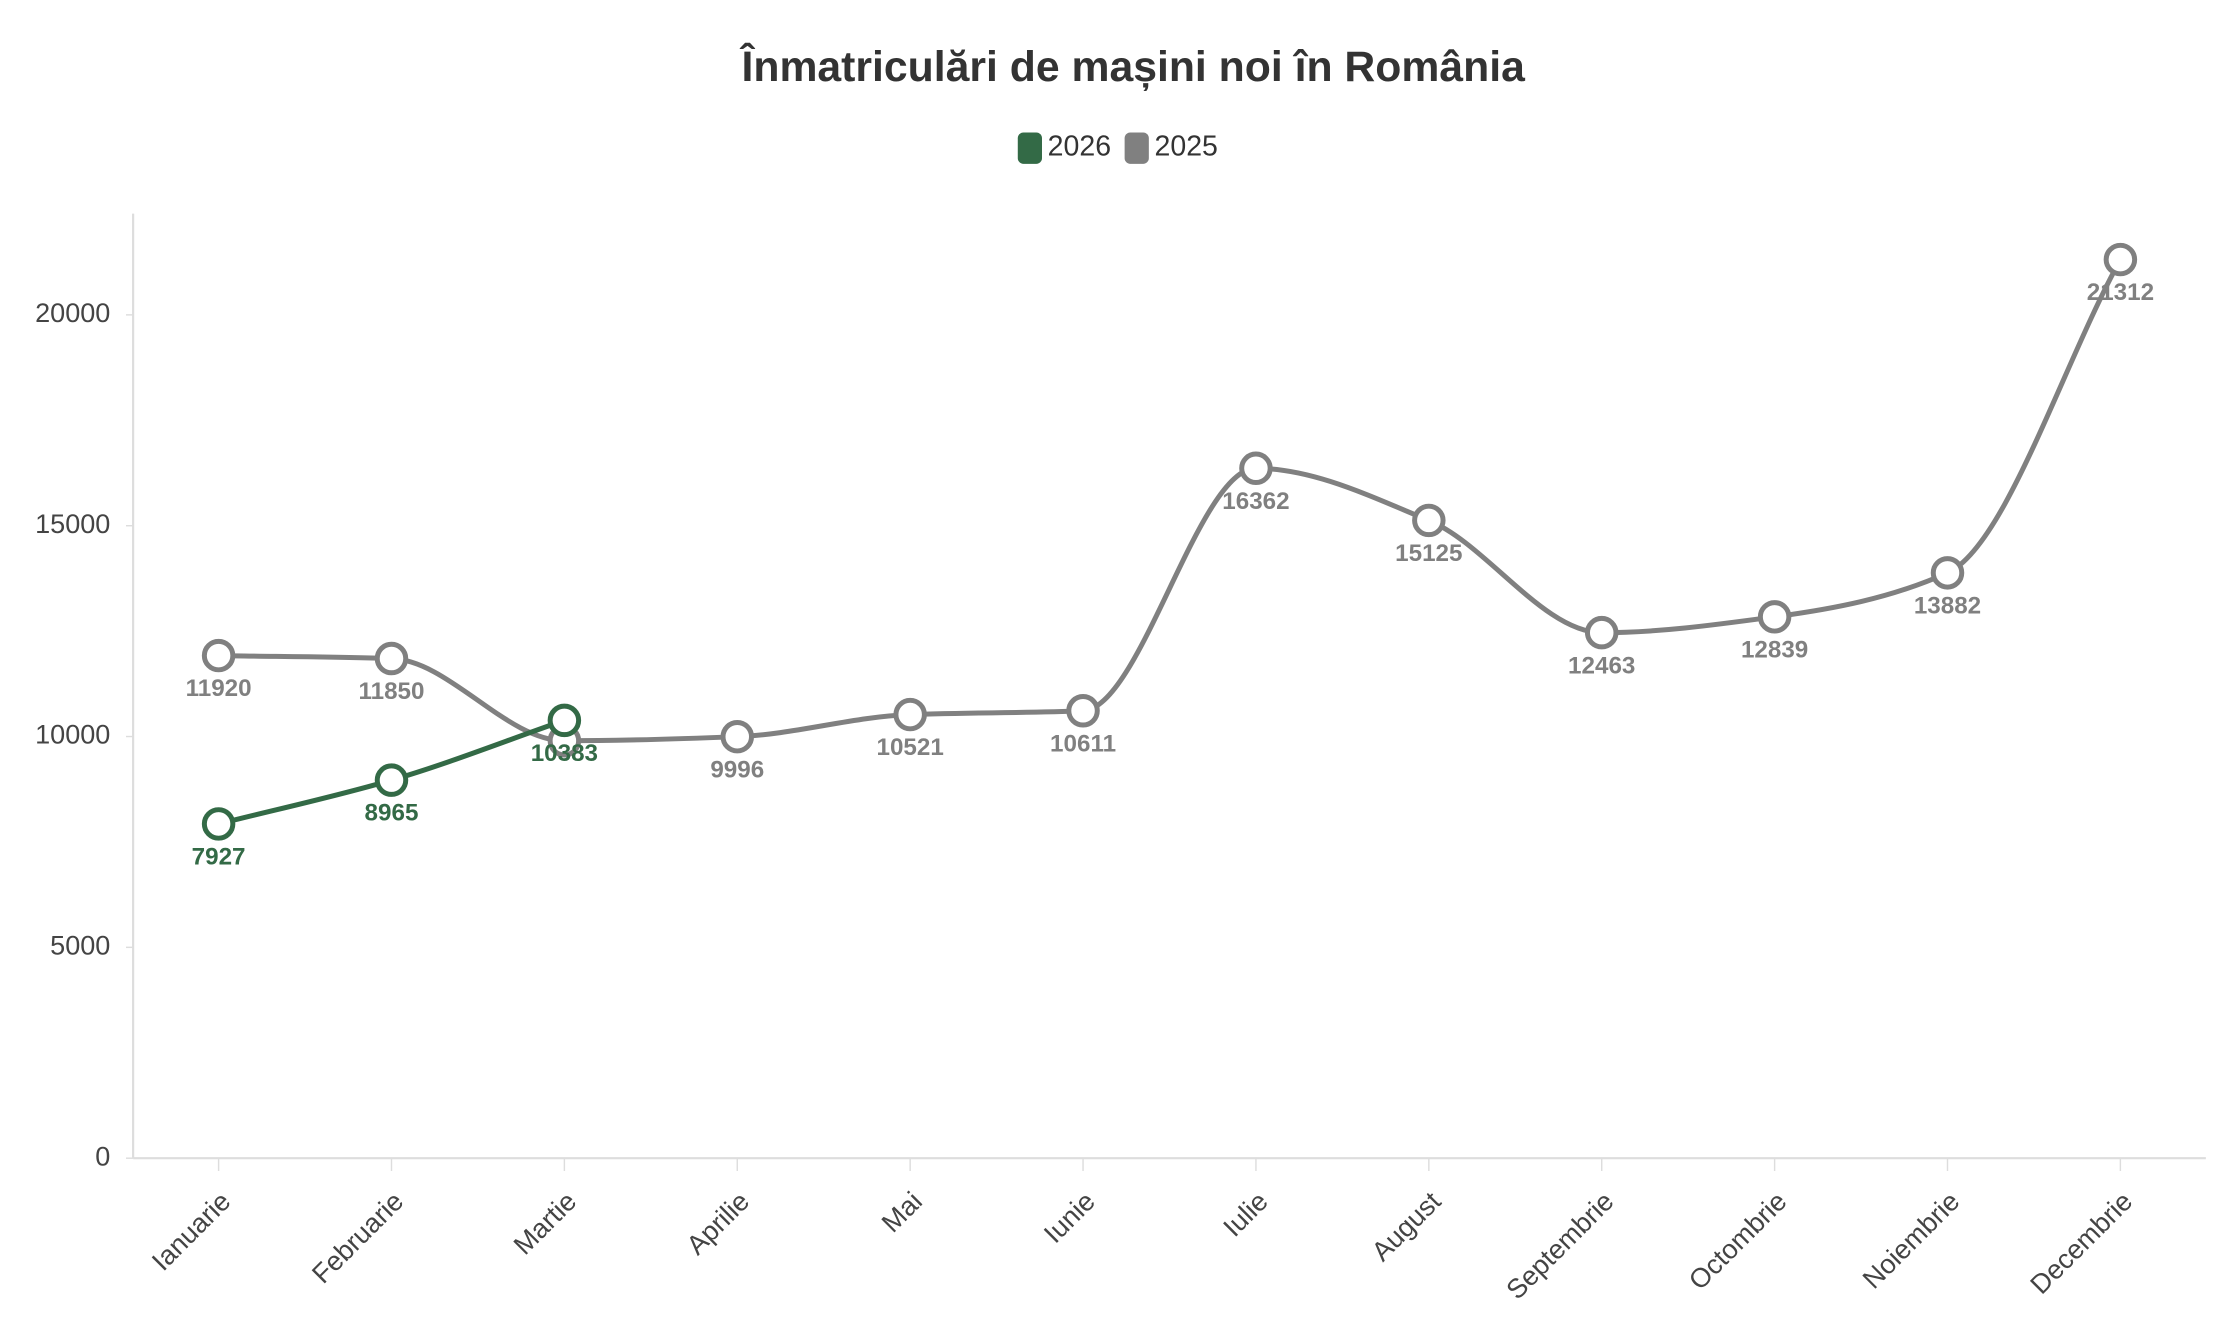 This screenshot has height=1322, width=2235. I want to click on data-label: 13882, so click(1947, 605).